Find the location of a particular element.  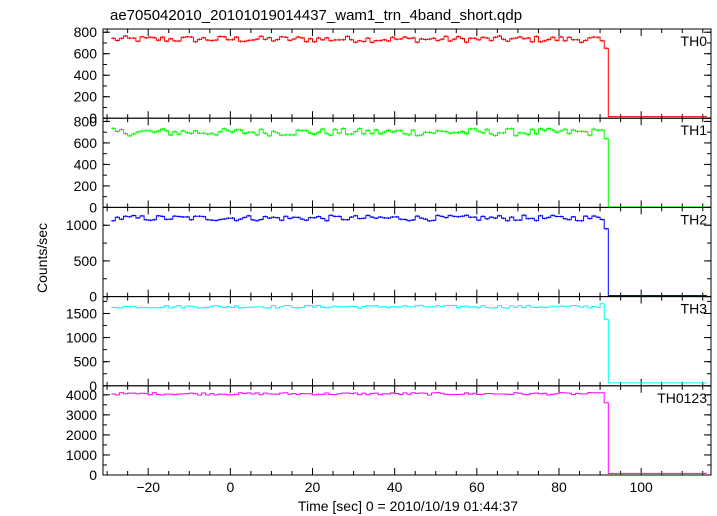

y-tick-label: 2000 is located at coordinates (81, 435).